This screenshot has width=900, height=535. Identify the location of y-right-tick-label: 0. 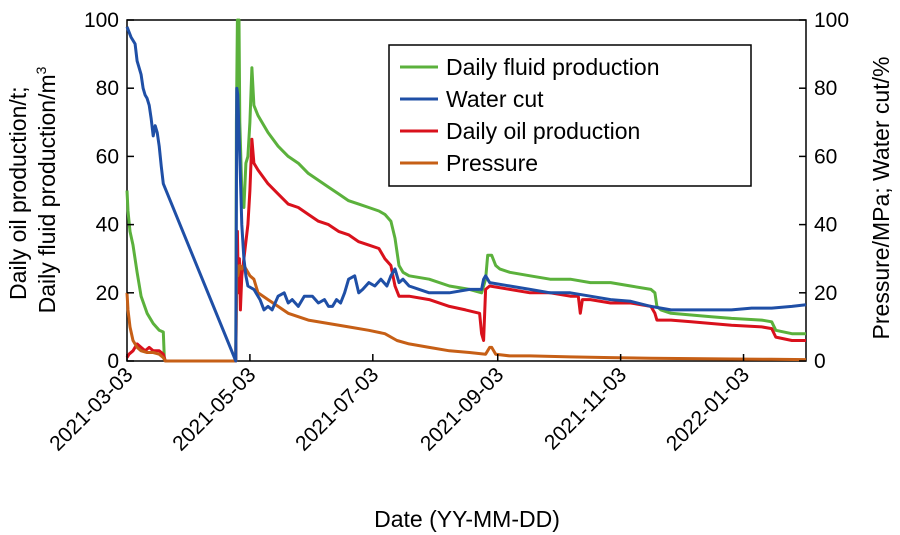
(820, 361).